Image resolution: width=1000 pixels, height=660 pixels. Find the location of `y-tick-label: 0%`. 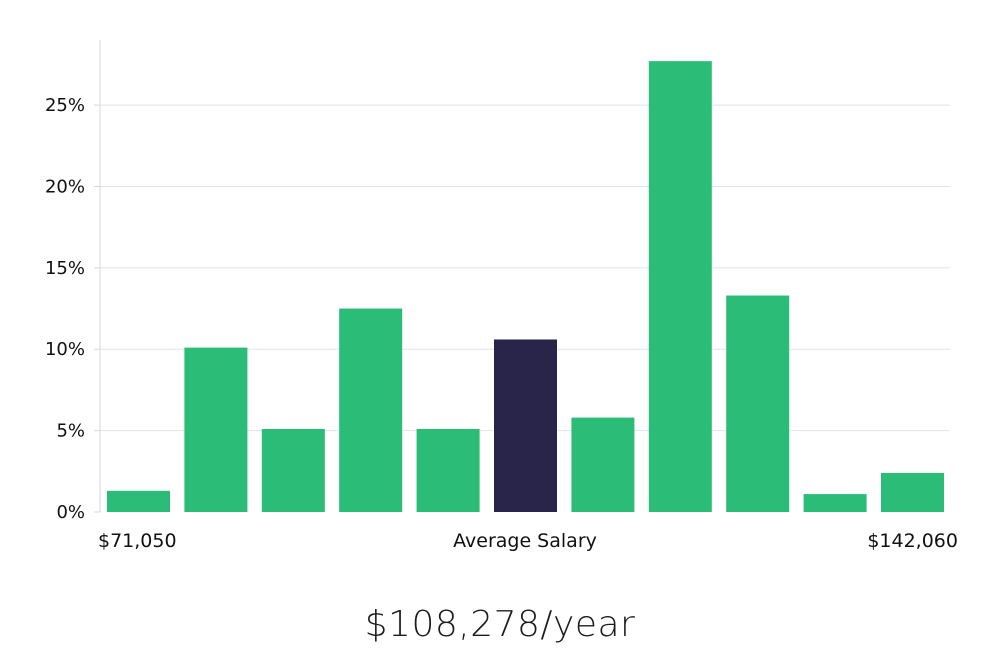

y-tick-label: 0% is located at coordinates (70, 512).